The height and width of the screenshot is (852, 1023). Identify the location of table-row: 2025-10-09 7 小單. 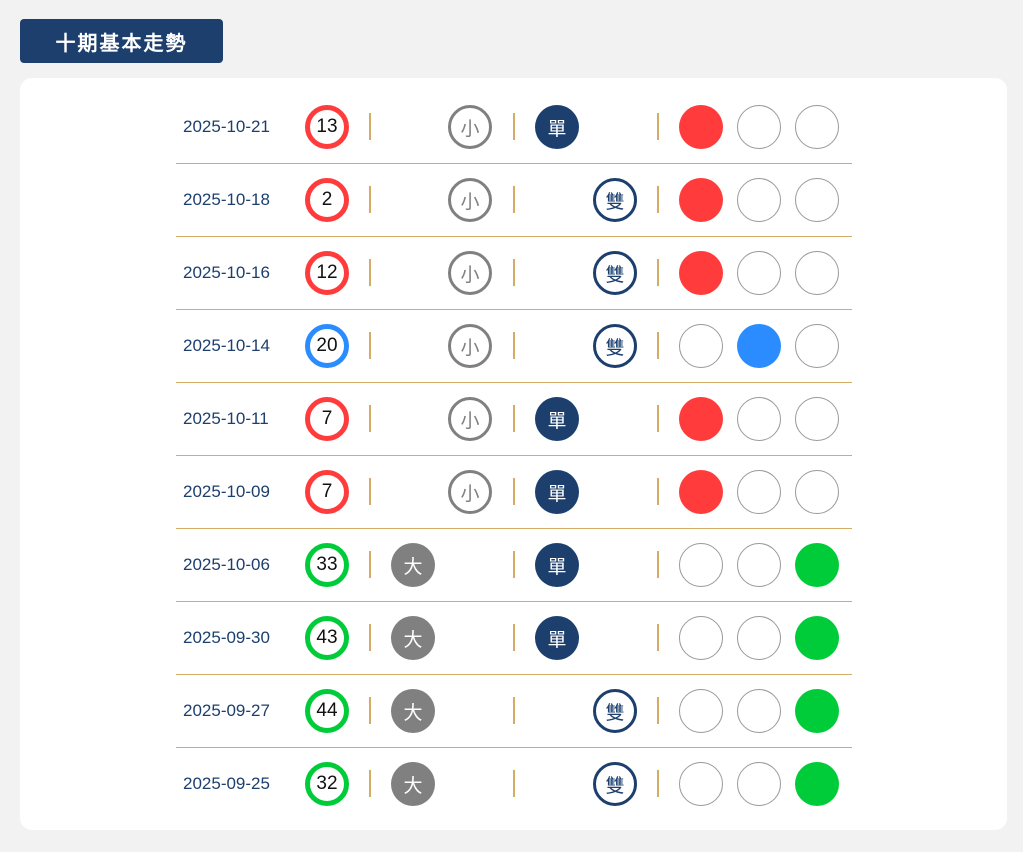
(514, 492).